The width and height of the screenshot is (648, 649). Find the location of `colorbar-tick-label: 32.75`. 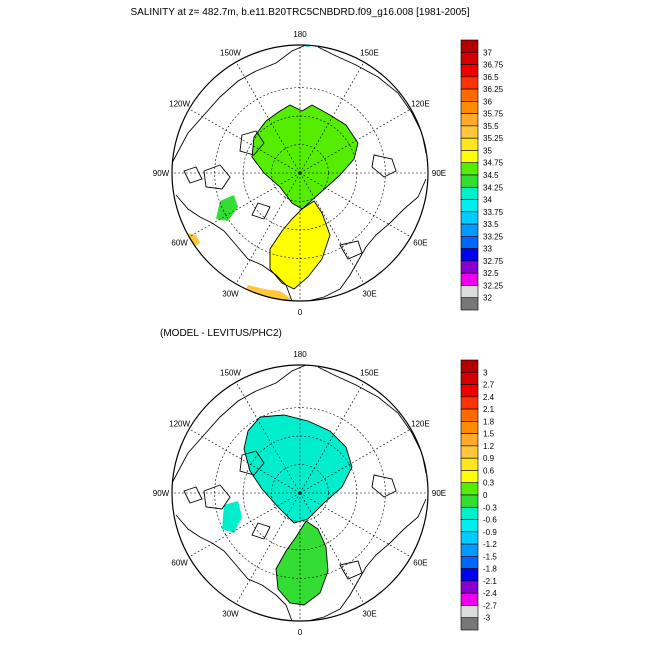

colorbar-tick-label: 32.75 is located at coordinates (493, 261).